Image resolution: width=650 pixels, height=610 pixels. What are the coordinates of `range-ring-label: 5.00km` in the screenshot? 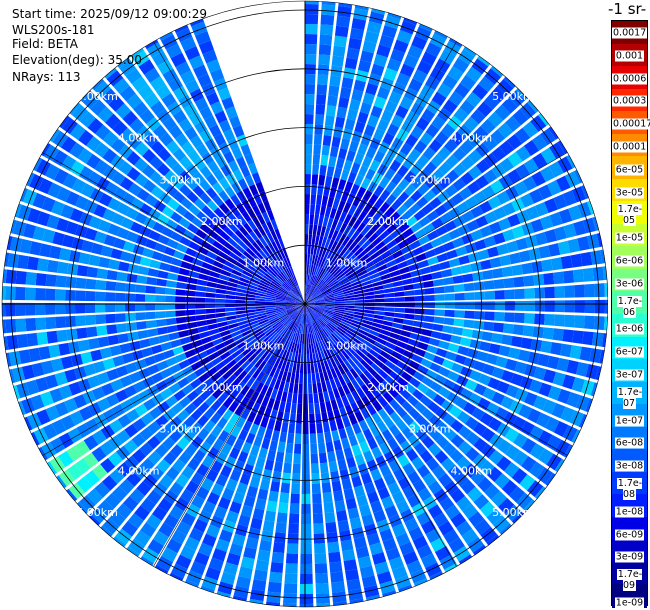 It's located at (97, 96).